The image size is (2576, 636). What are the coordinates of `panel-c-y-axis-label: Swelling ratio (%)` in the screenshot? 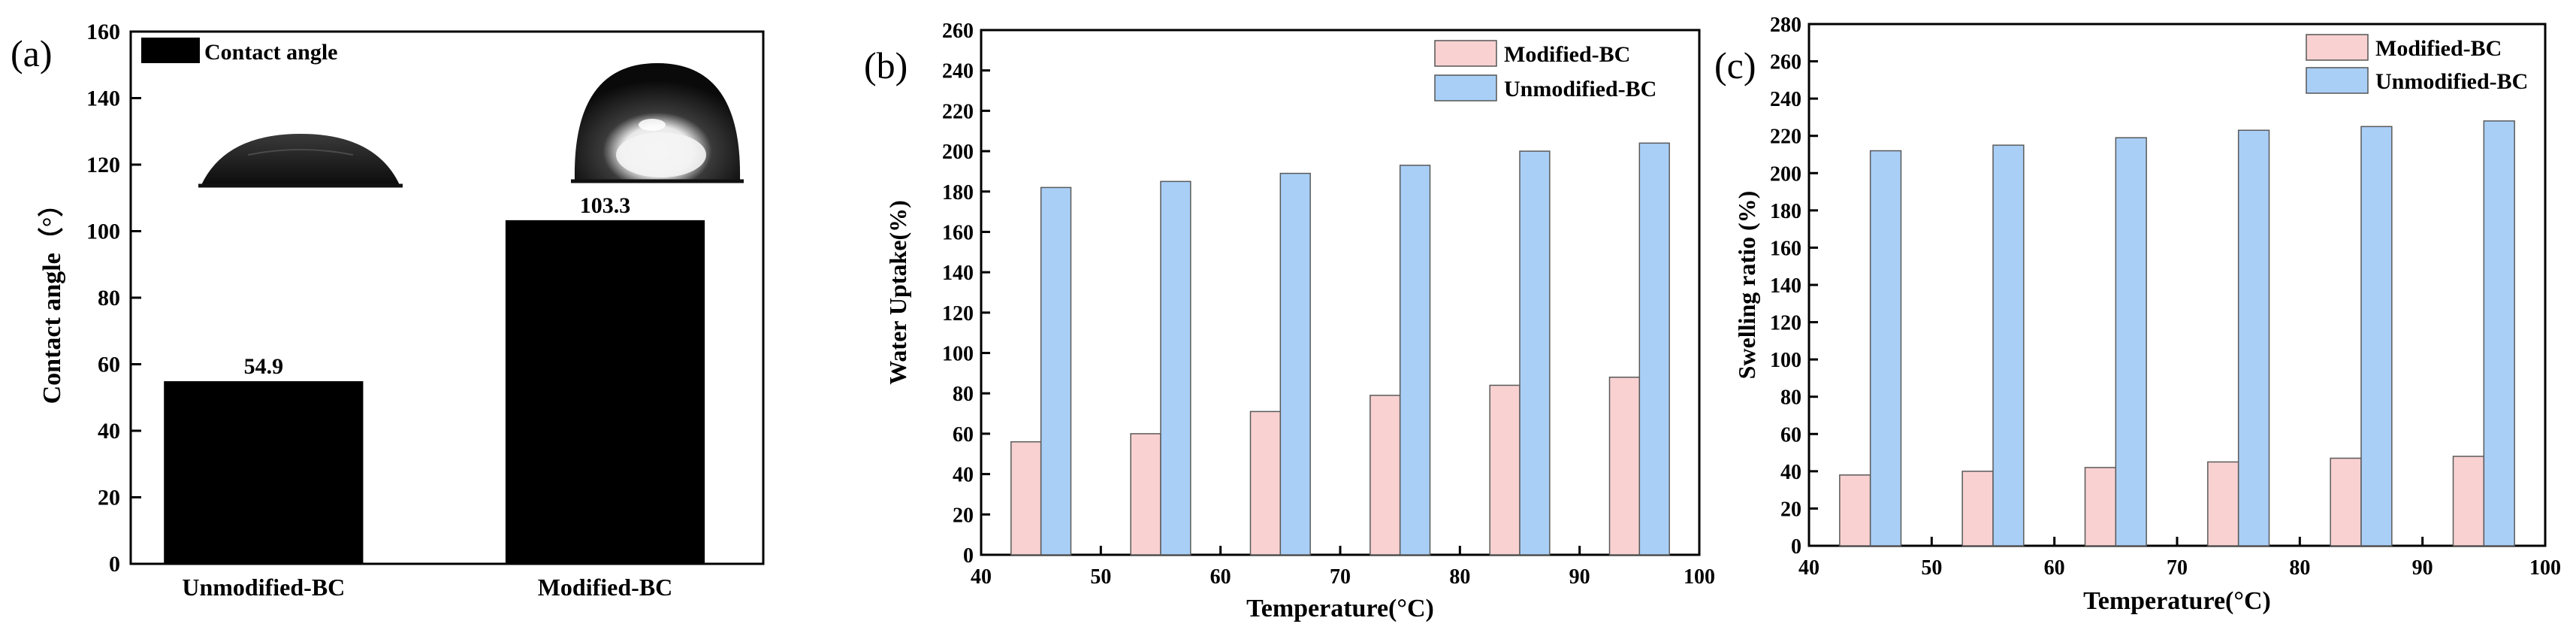 It's located at (1746, 285).